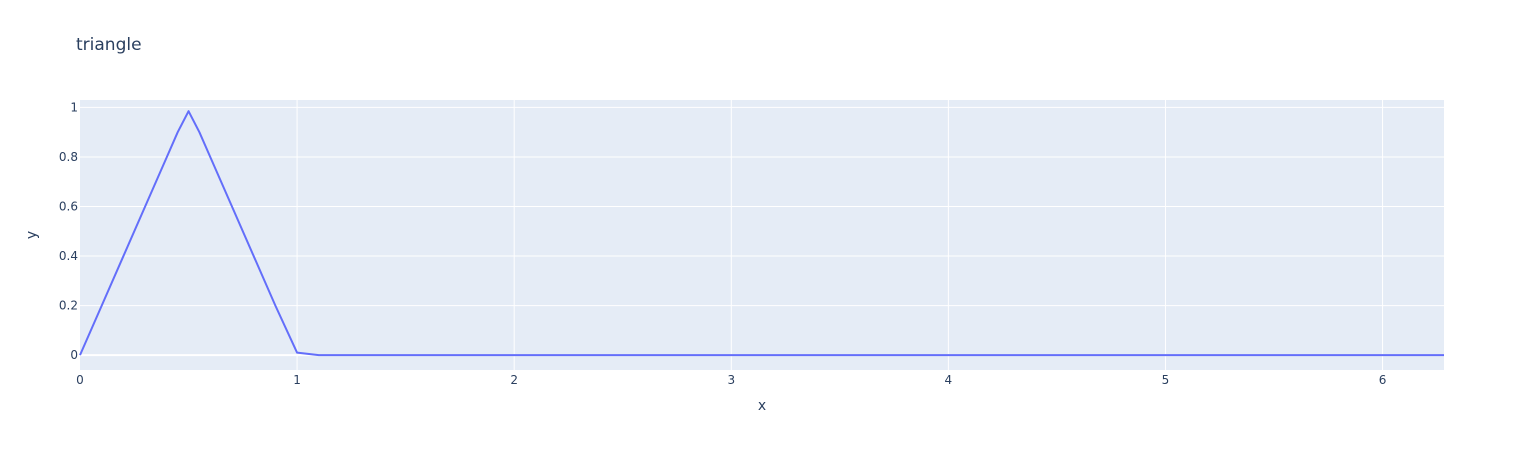 The height and width of the screenshot is (450, 1524). Describe the element at coordinates (32, 235) in the screenshot. I see `y-axis-title: y` at that location.